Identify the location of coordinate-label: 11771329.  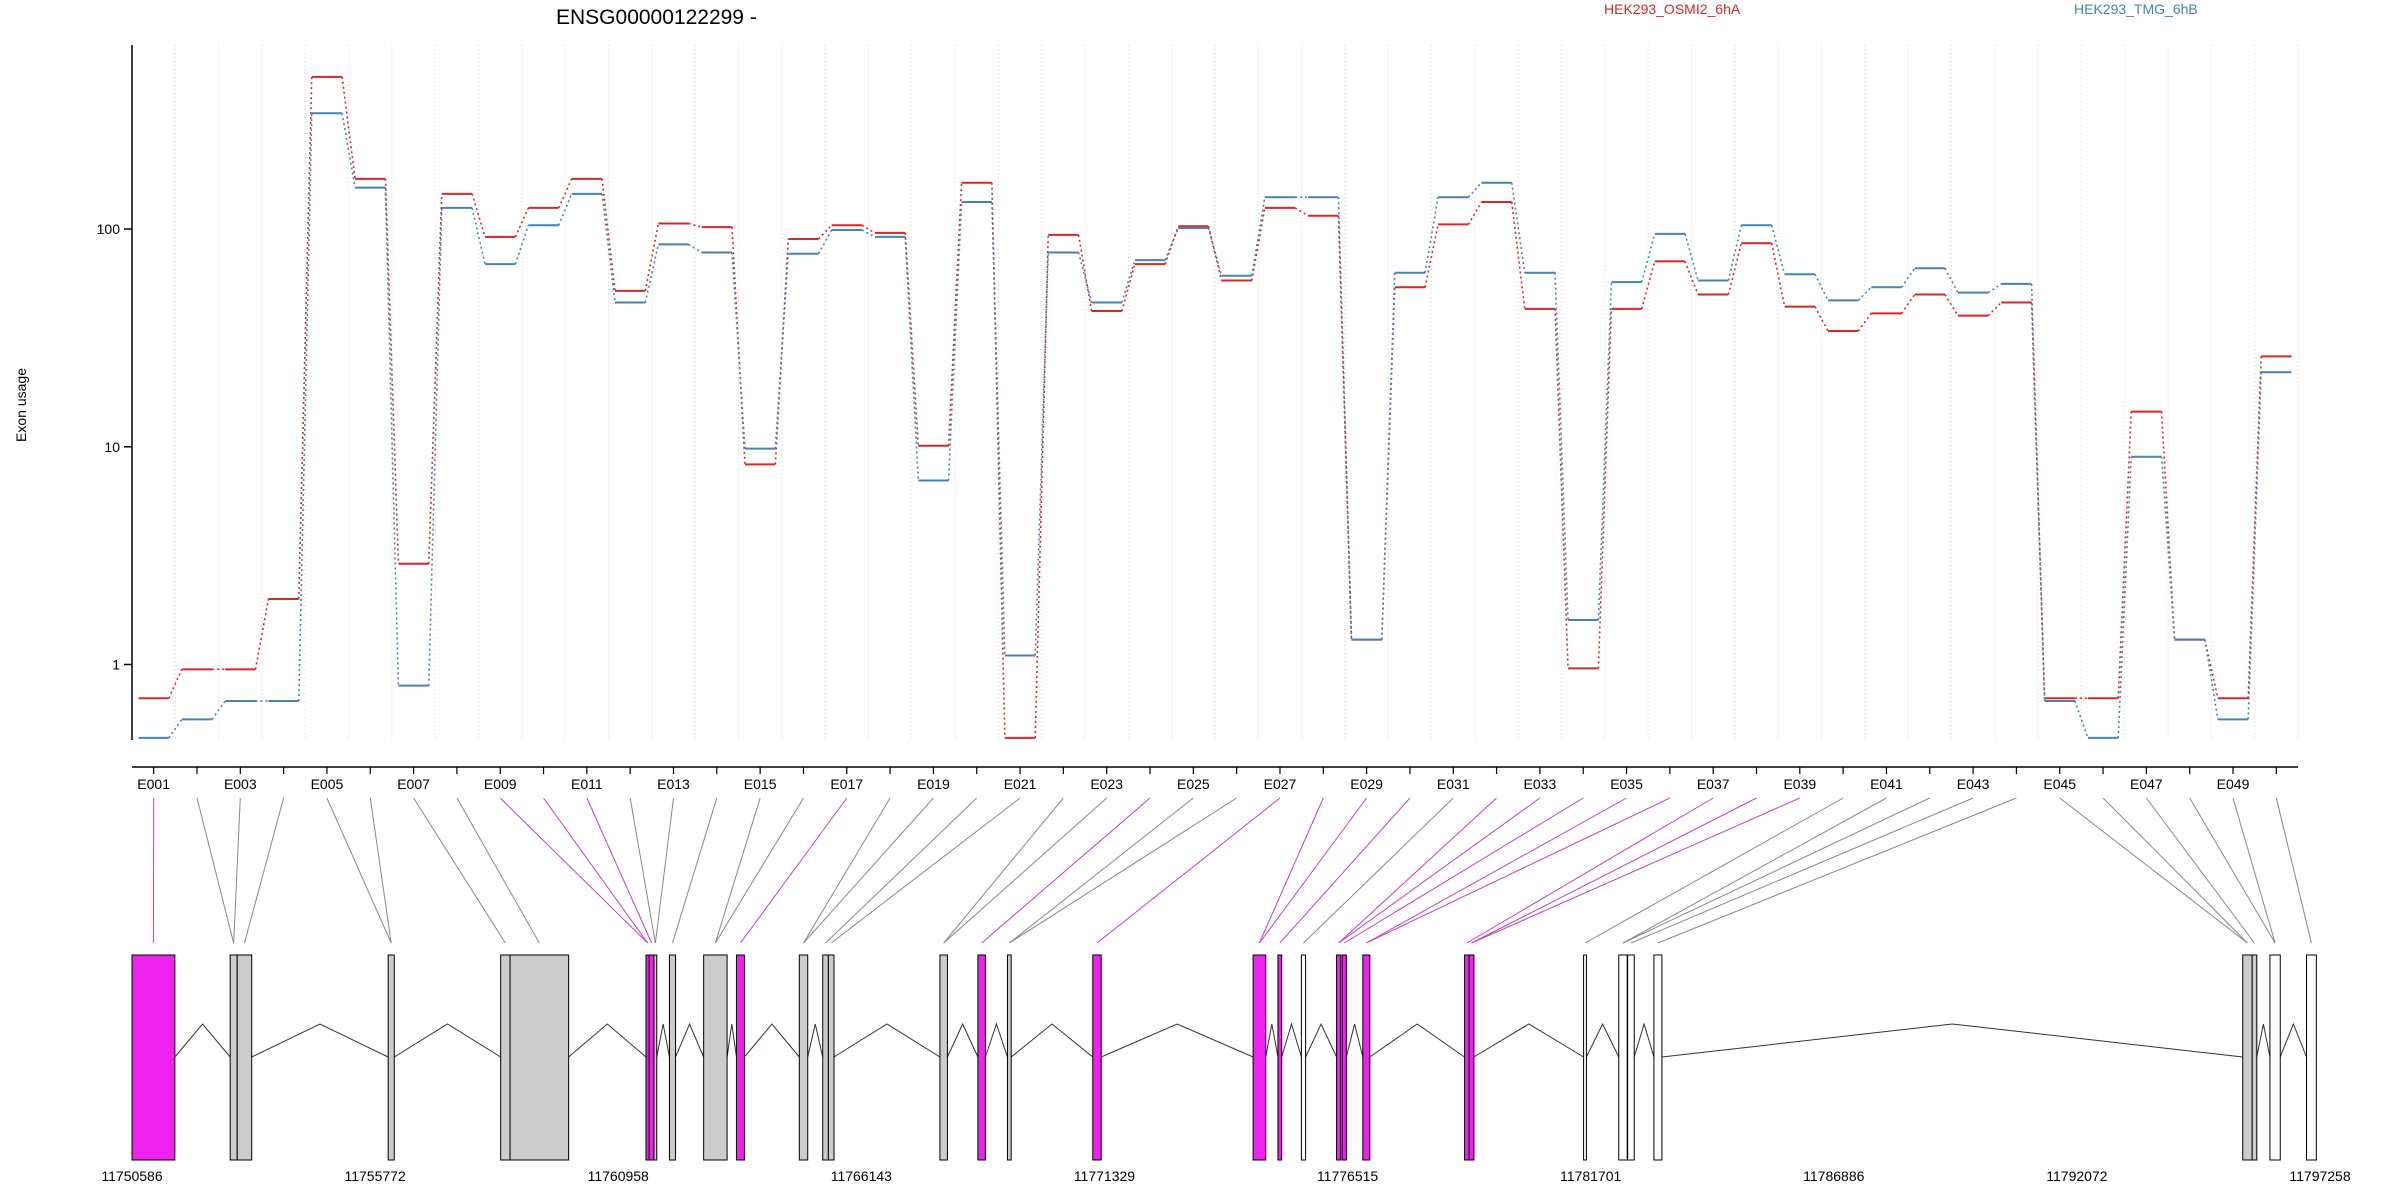
(1104, 1176).